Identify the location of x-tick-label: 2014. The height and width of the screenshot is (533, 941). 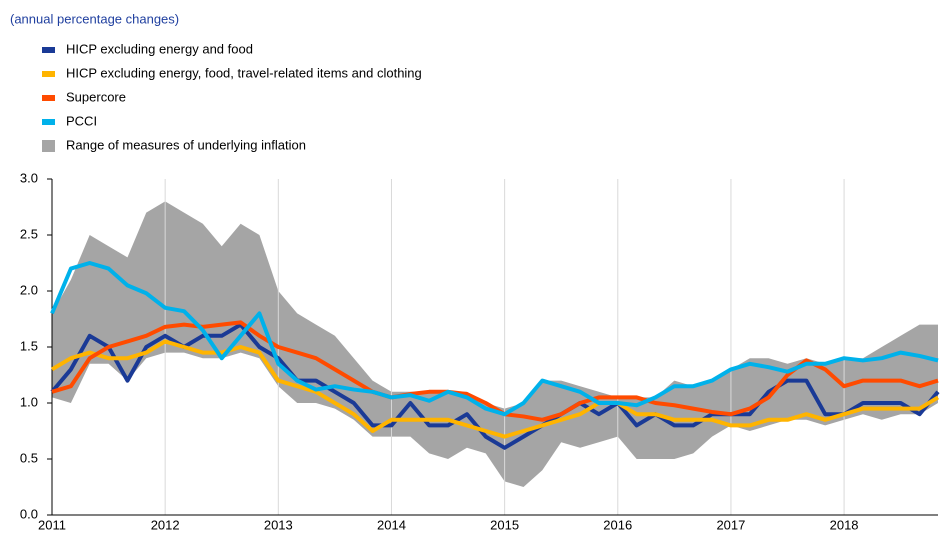
(391, 524).